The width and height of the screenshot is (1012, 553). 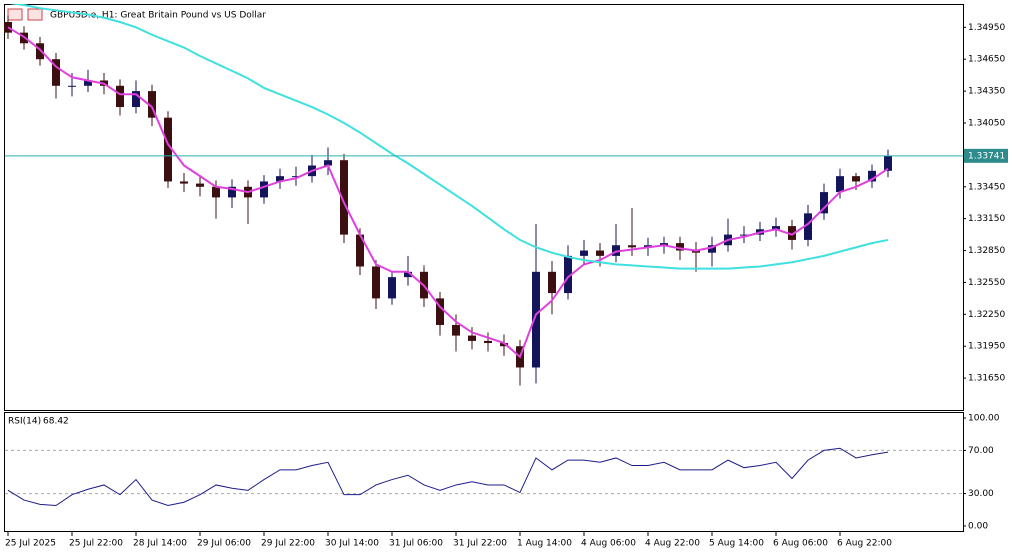 What do you see at coordinates (986, 379) in the screenshot?
I see `y-tick-label: 1.31650` at bounding box center [986, 379].